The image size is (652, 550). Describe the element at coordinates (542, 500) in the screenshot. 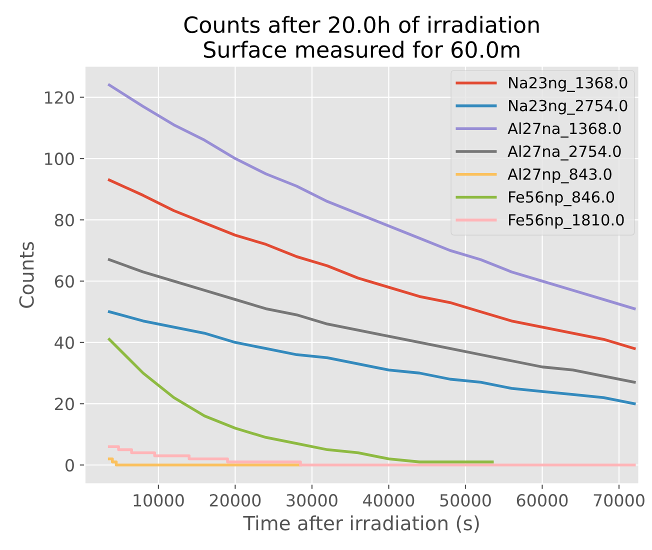

I see `x-tick-label: 60000` at that location.